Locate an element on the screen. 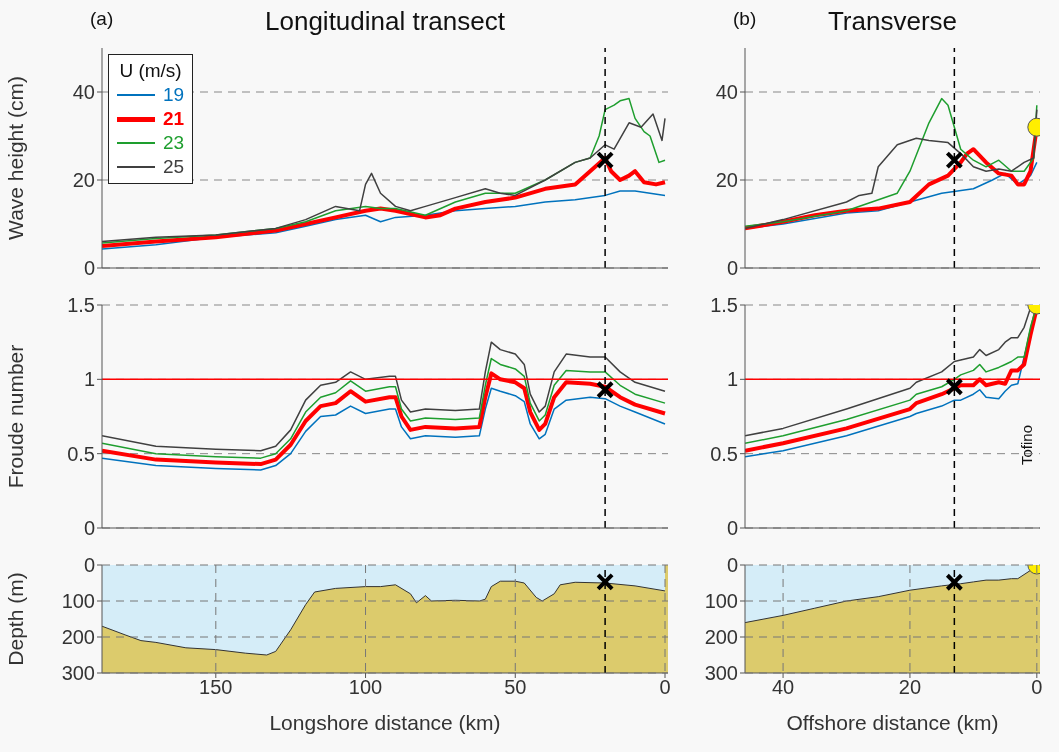 This screenshot has width=1059, height=752. x-tick-label: 150 is located at coordinates (216, 687).